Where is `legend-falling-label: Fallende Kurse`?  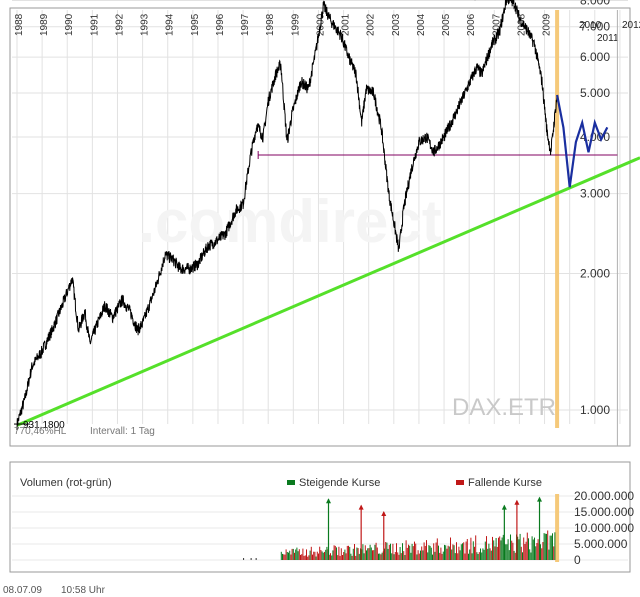
legend-falling-label: Fallende Kurse is located at coordinates (505, 483).